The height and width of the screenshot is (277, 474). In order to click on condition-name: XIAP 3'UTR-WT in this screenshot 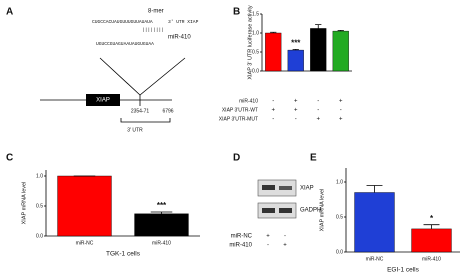, I will do `click(240, 110)`.